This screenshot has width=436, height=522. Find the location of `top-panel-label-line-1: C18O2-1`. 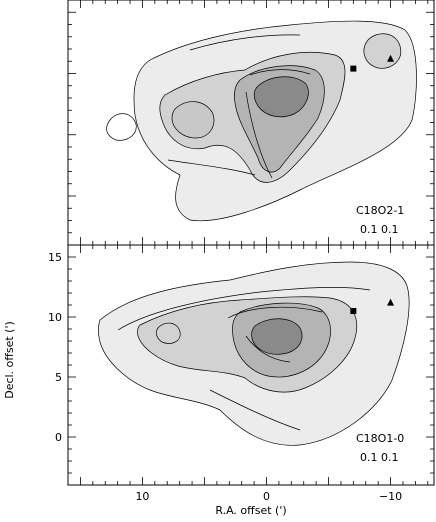

top-panel-label-line-1: C18O2-1 is located at coordinates (380, 210).